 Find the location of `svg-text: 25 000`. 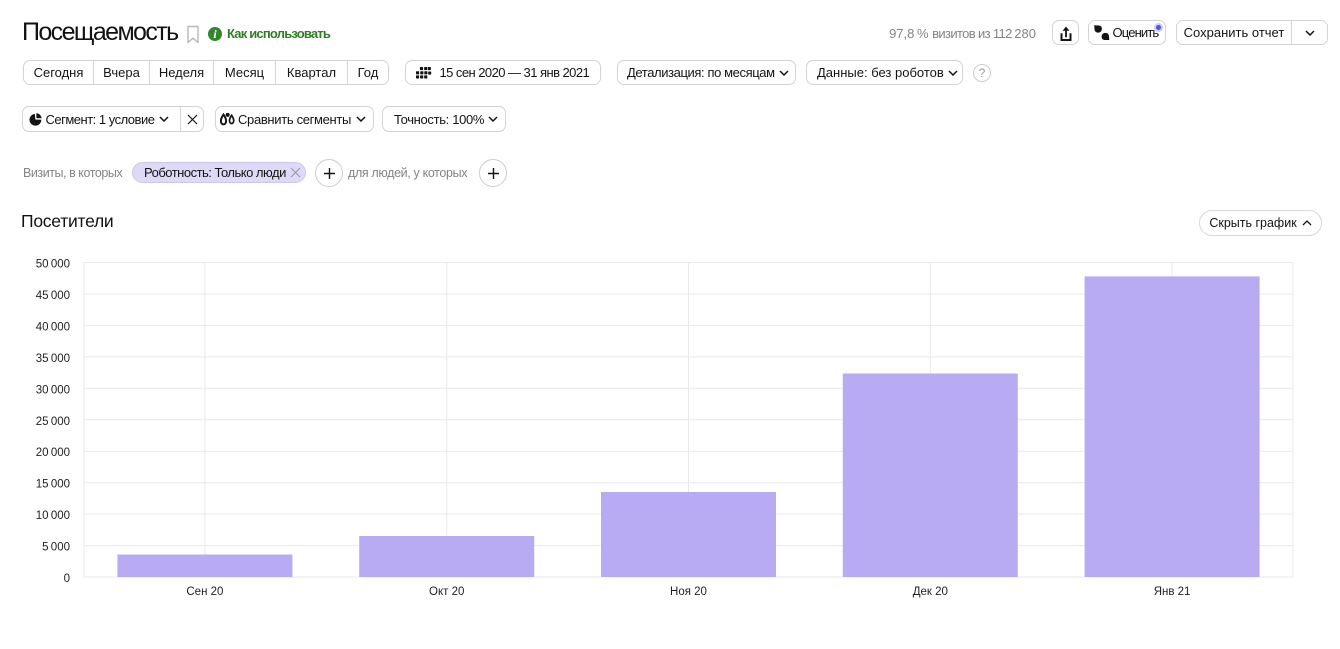

svg-text: 25 000 is located at coordinates (53, 422).